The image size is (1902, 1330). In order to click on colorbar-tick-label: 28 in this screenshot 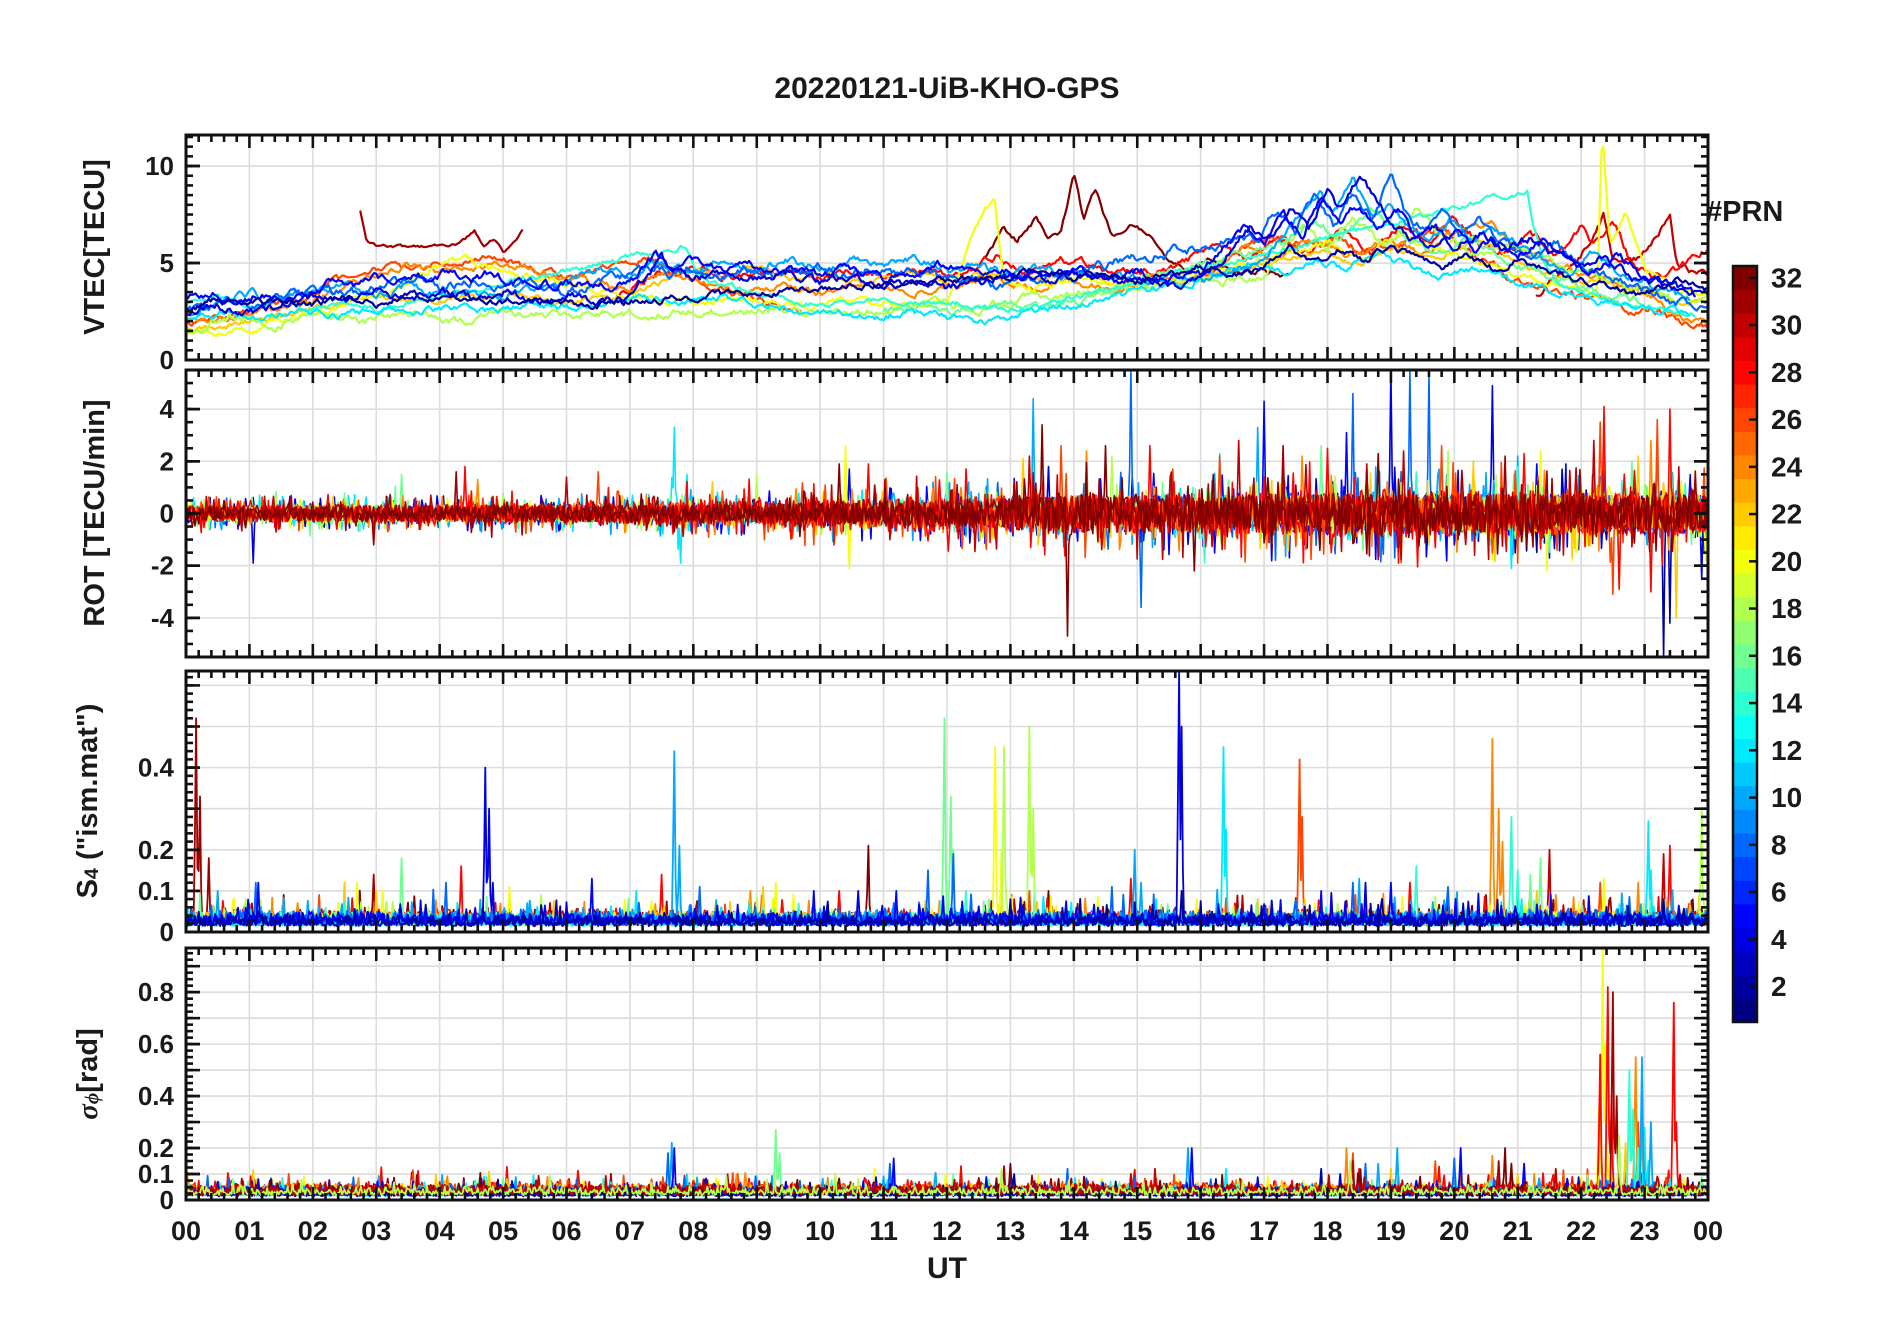, I will do `click(1786, 372)`.